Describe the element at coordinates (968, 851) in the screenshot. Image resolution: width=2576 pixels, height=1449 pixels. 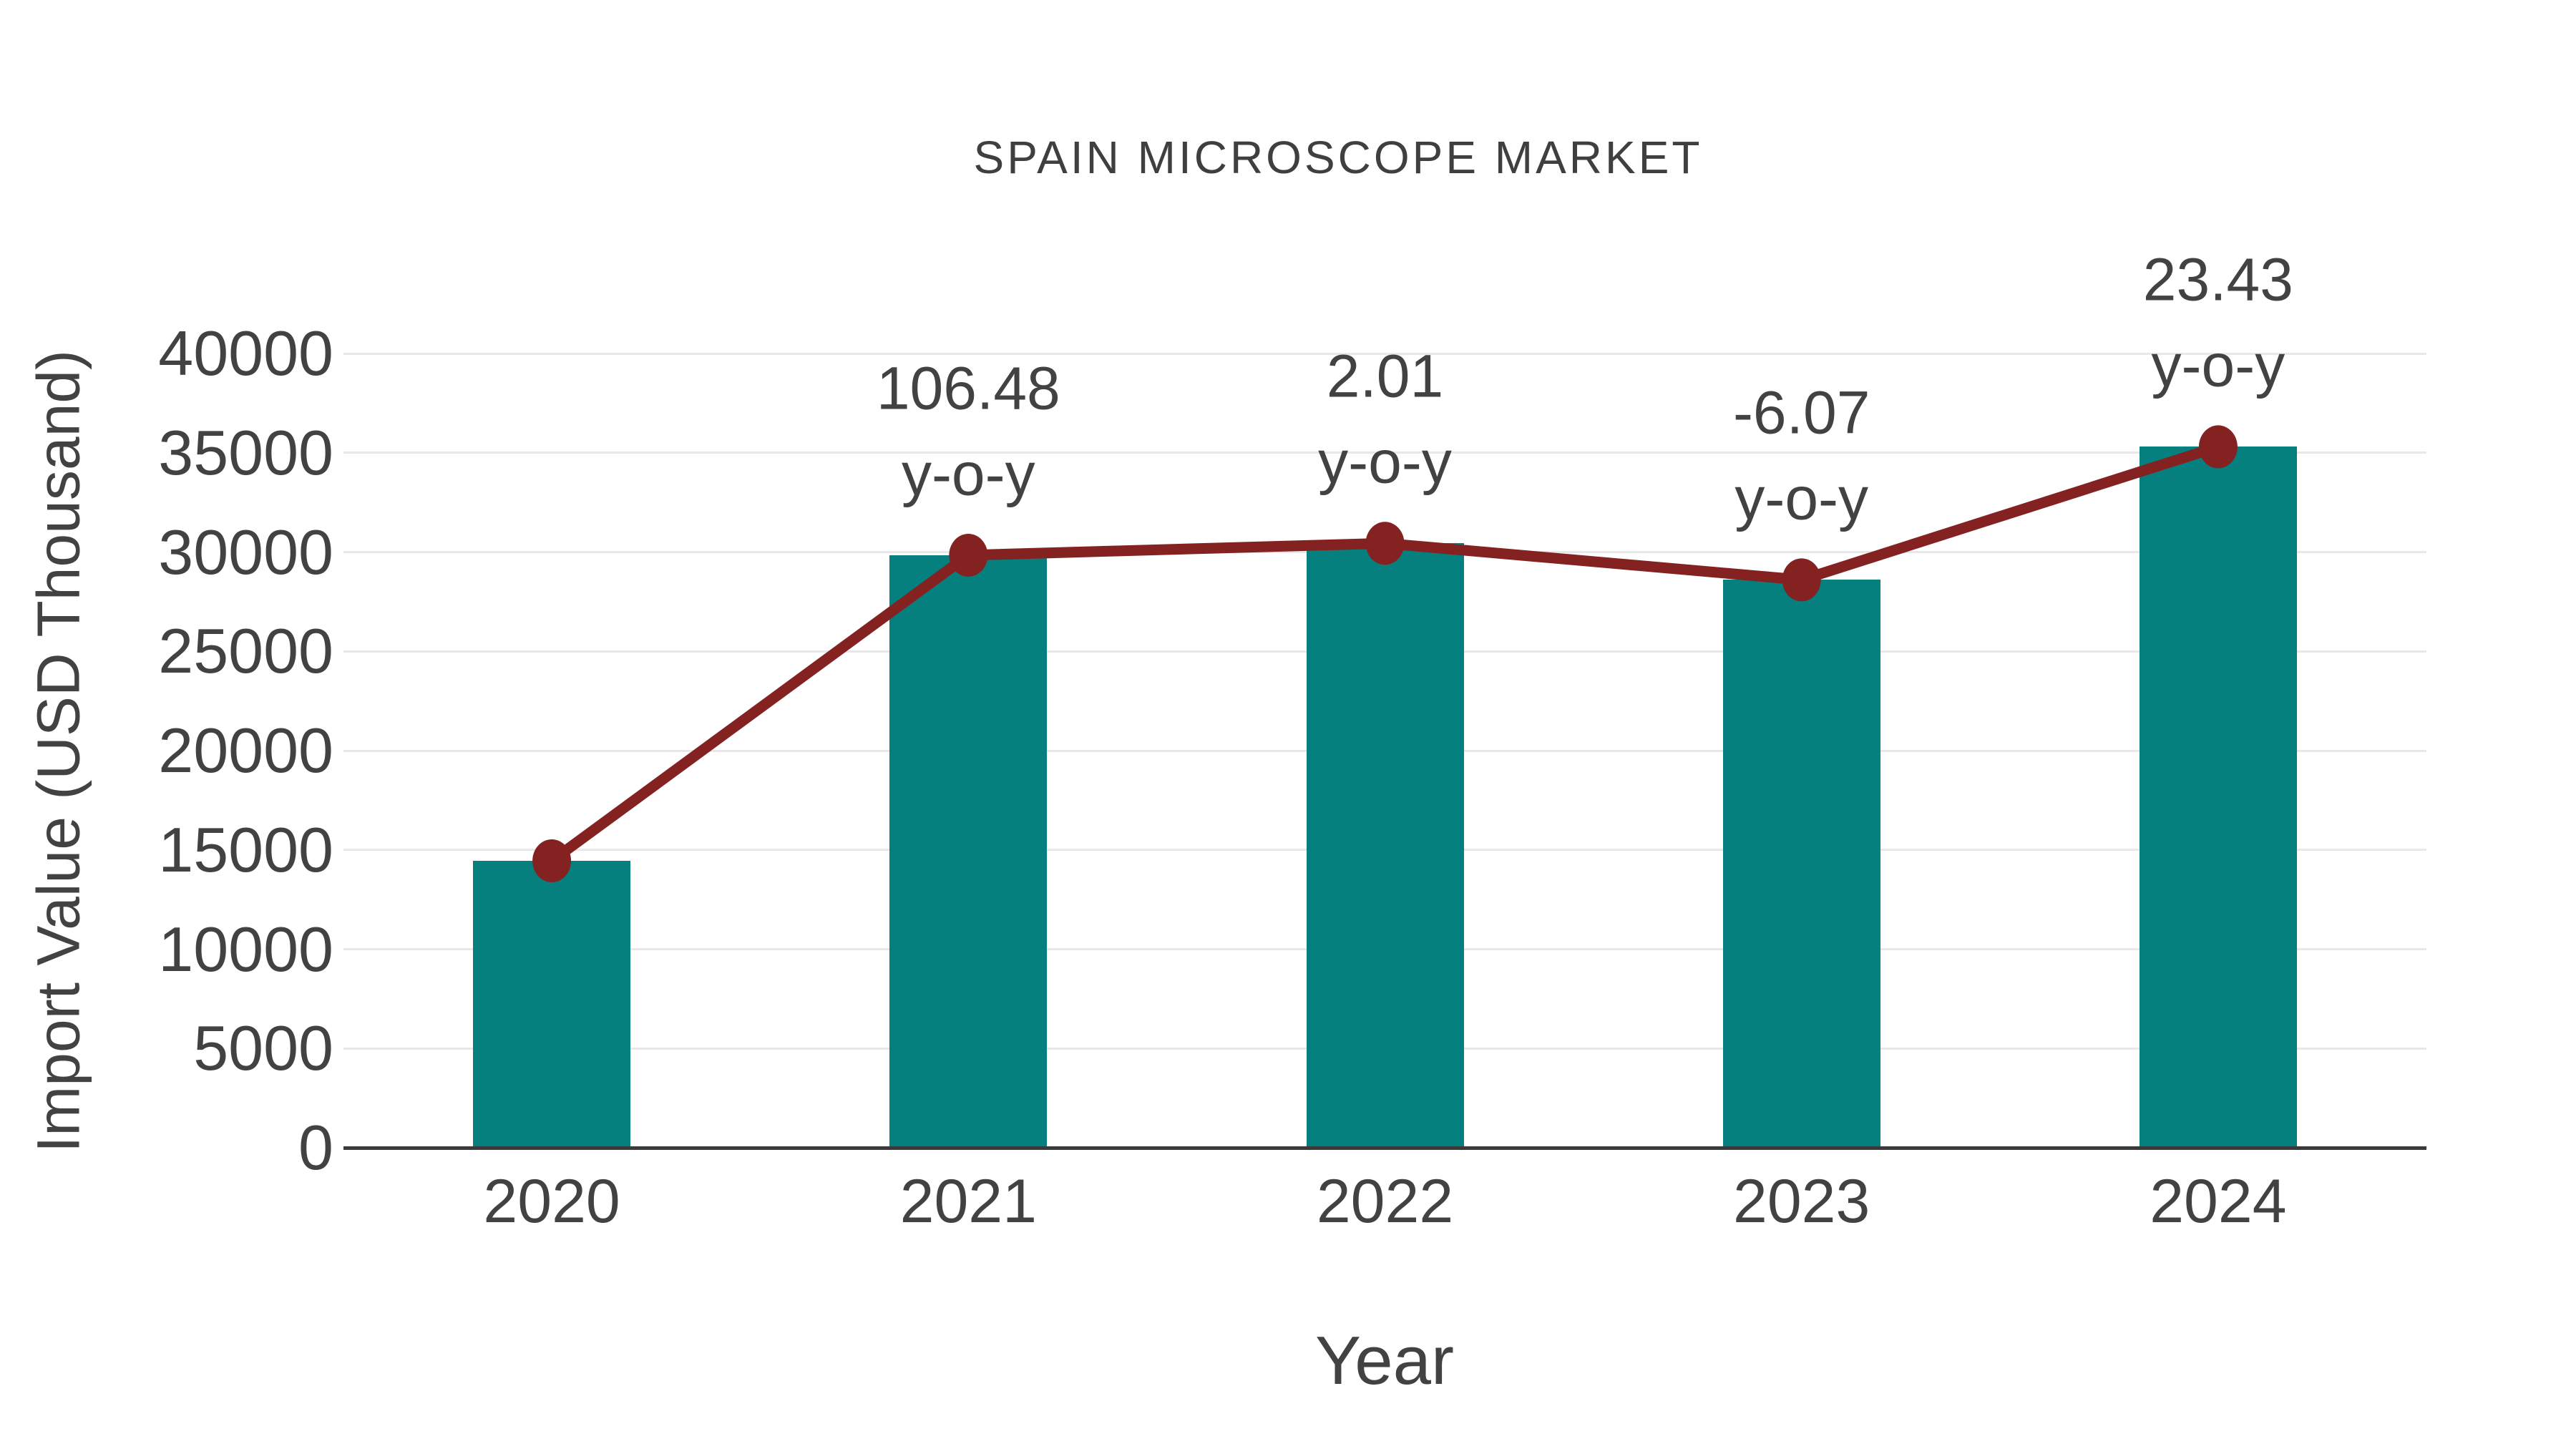
I see `bar-2021` at that location.